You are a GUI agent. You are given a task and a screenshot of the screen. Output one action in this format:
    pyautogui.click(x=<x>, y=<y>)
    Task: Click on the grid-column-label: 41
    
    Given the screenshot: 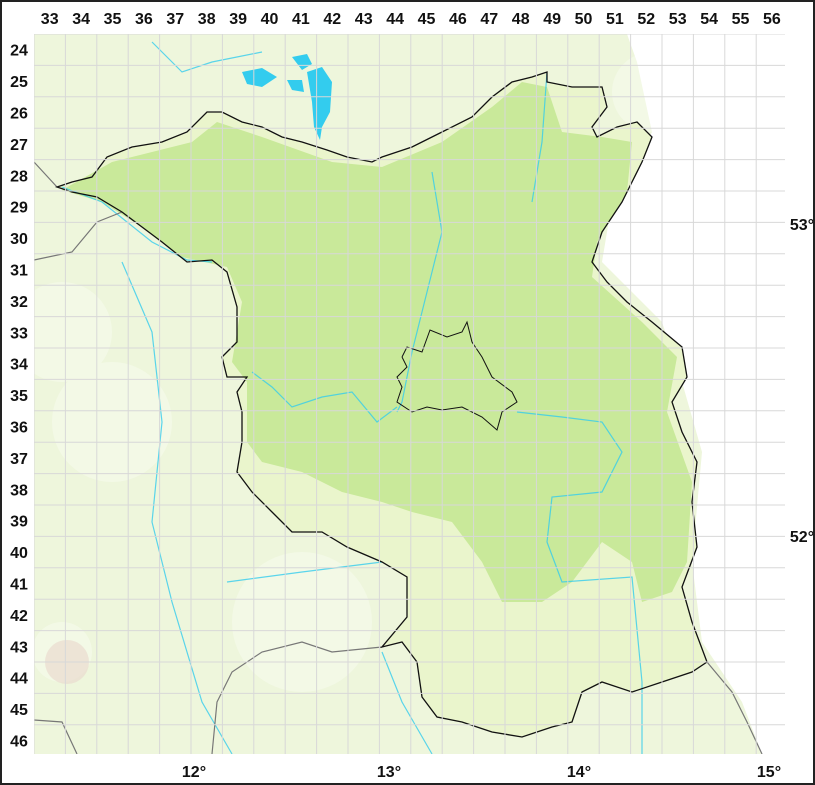 What is the action you would take?
    pyautogui.click(x=301, y=19)
    